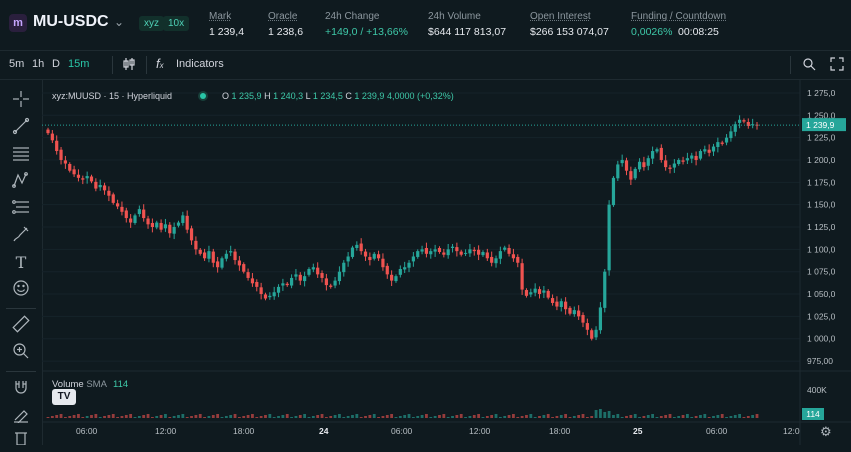 The image size is (851, 452). I want to click on lock-drawing-icon, so click(21, 416).